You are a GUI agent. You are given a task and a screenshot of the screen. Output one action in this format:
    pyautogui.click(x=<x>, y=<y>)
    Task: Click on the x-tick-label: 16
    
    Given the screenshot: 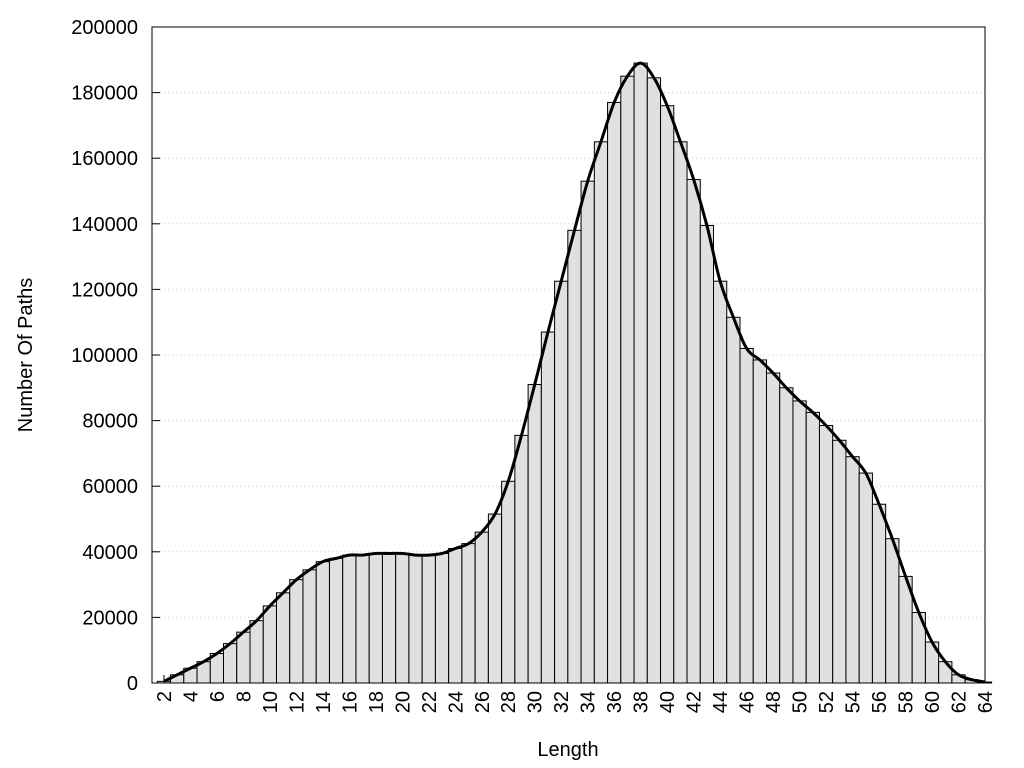 What is the action you would take?
    pyautogui.click(x=350, y=702)
    